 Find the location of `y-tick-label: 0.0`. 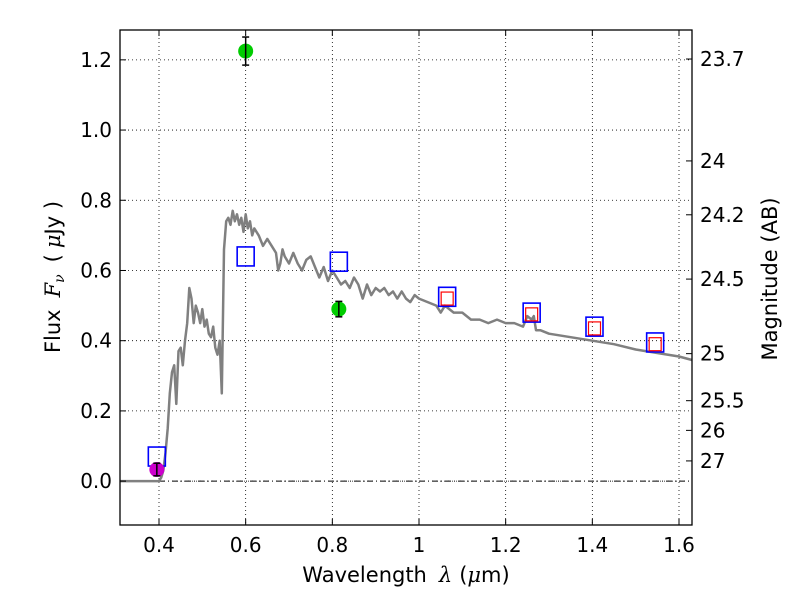

y-tick-label: 0.0 is located at coordinates (96, 481).